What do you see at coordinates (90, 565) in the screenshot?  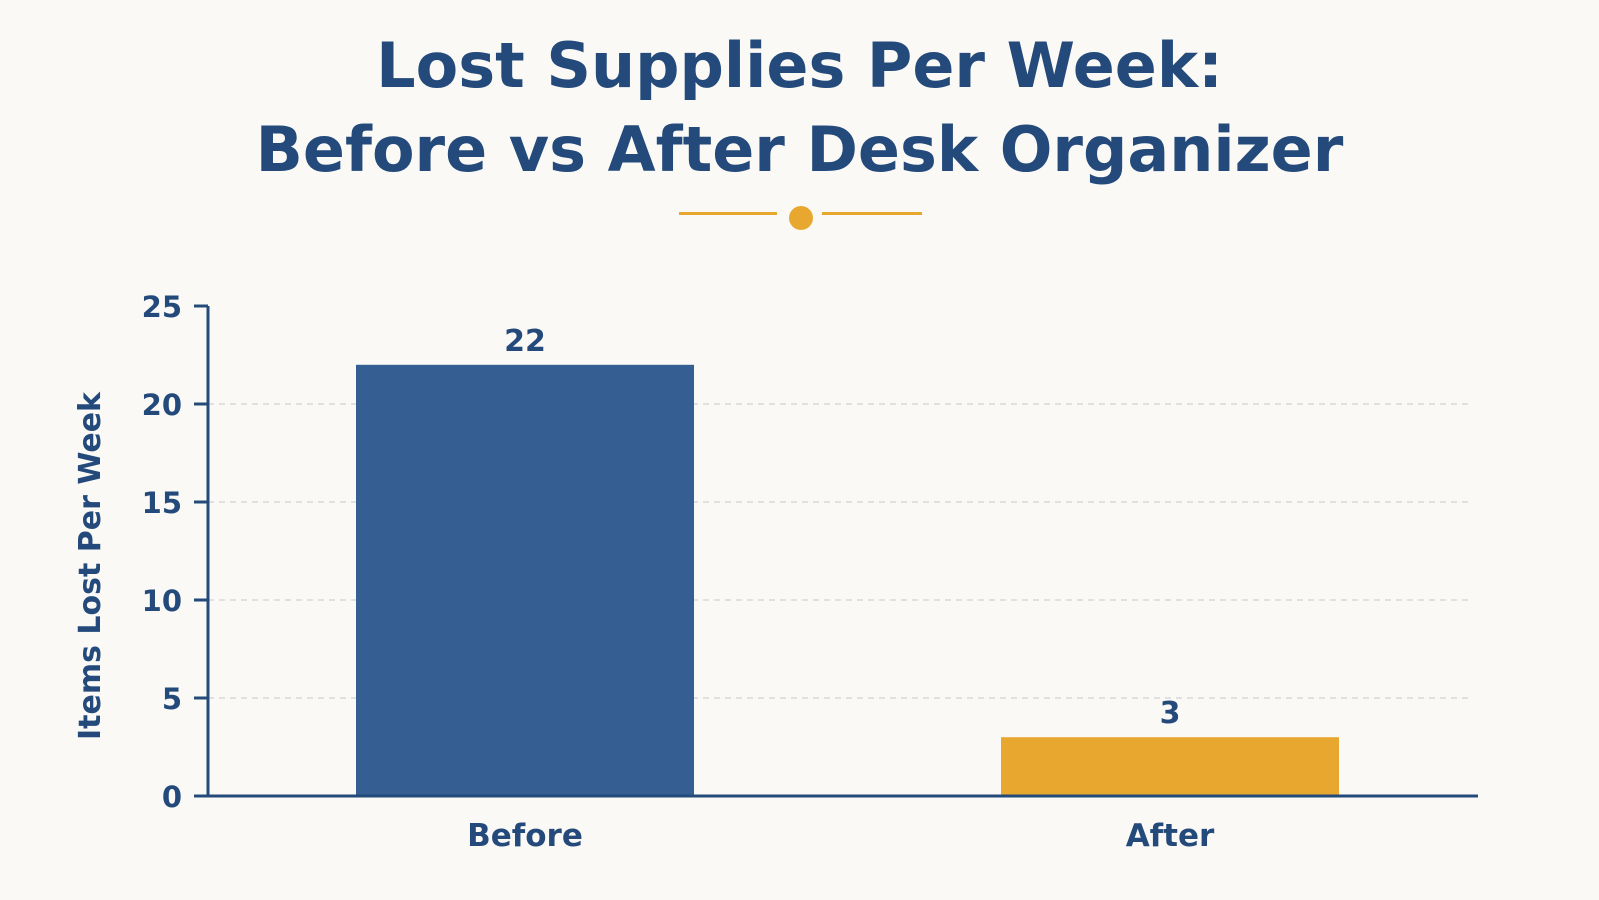 I see `y-axis-label: Items Lost Per Week` at bounding box center [90, 565].